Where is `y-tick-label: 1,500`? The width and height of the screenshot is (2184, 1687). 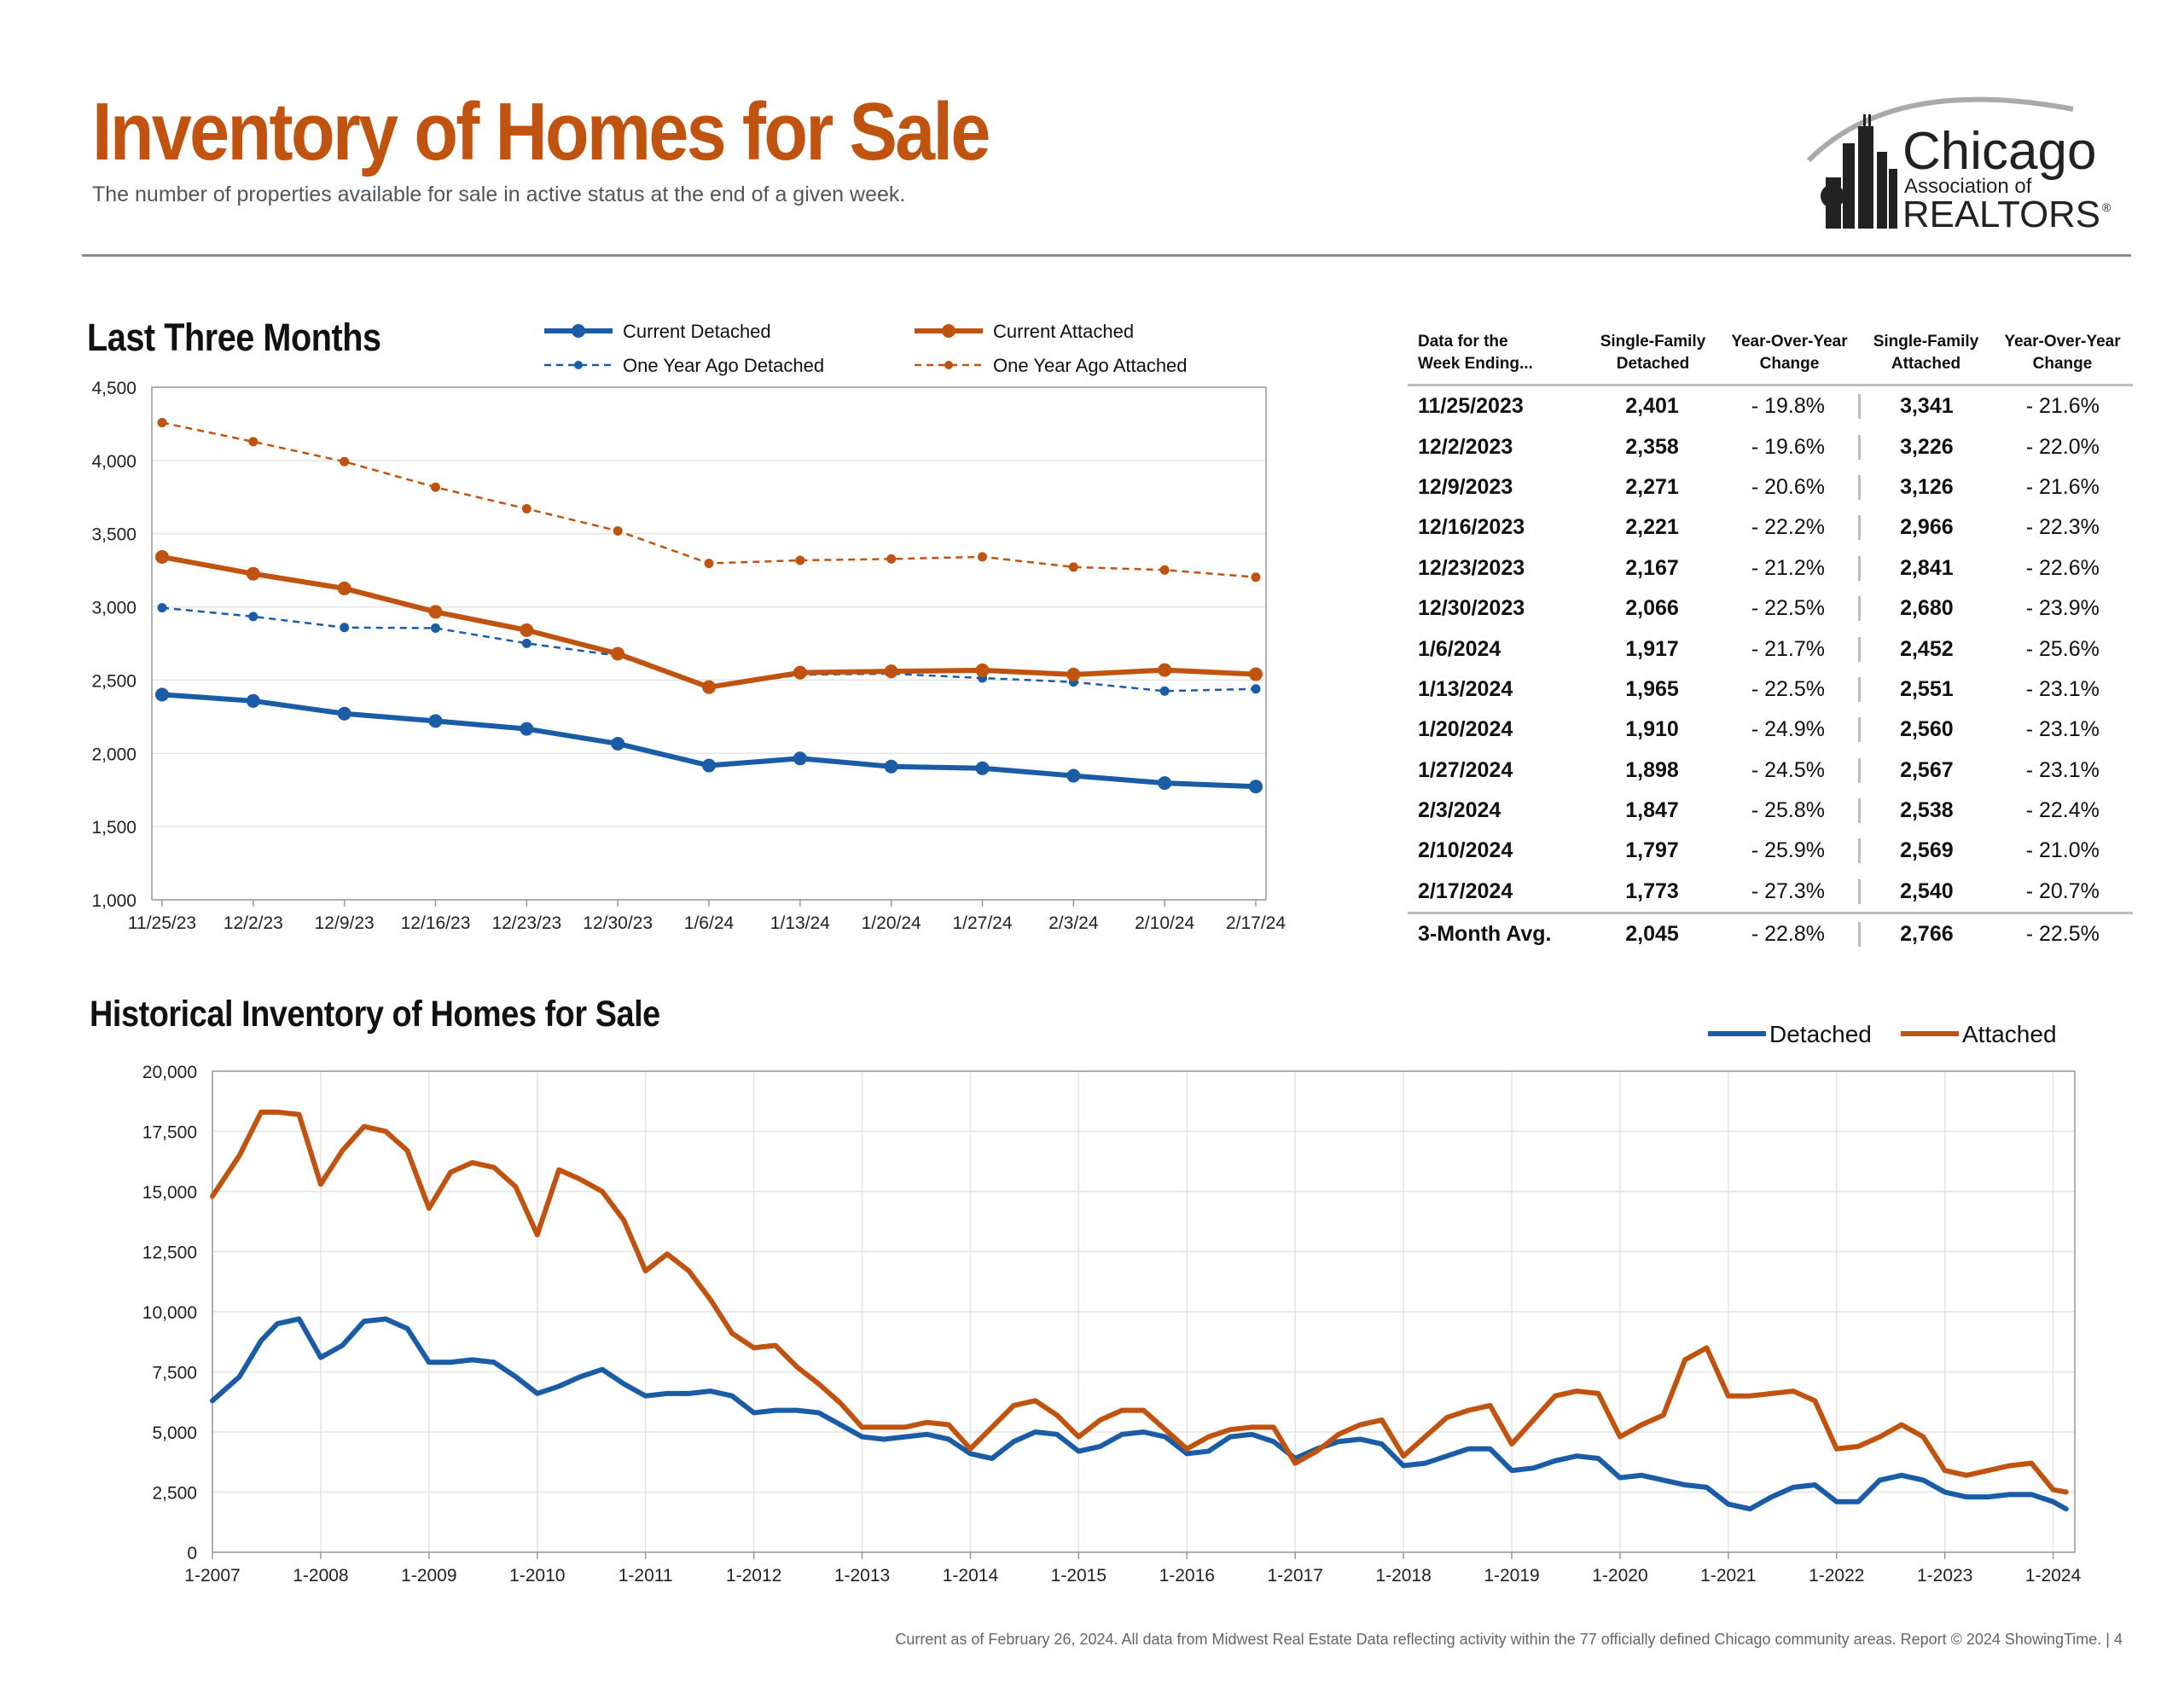 y-tick-label: 1,500 is located at coordinates (114, 828).